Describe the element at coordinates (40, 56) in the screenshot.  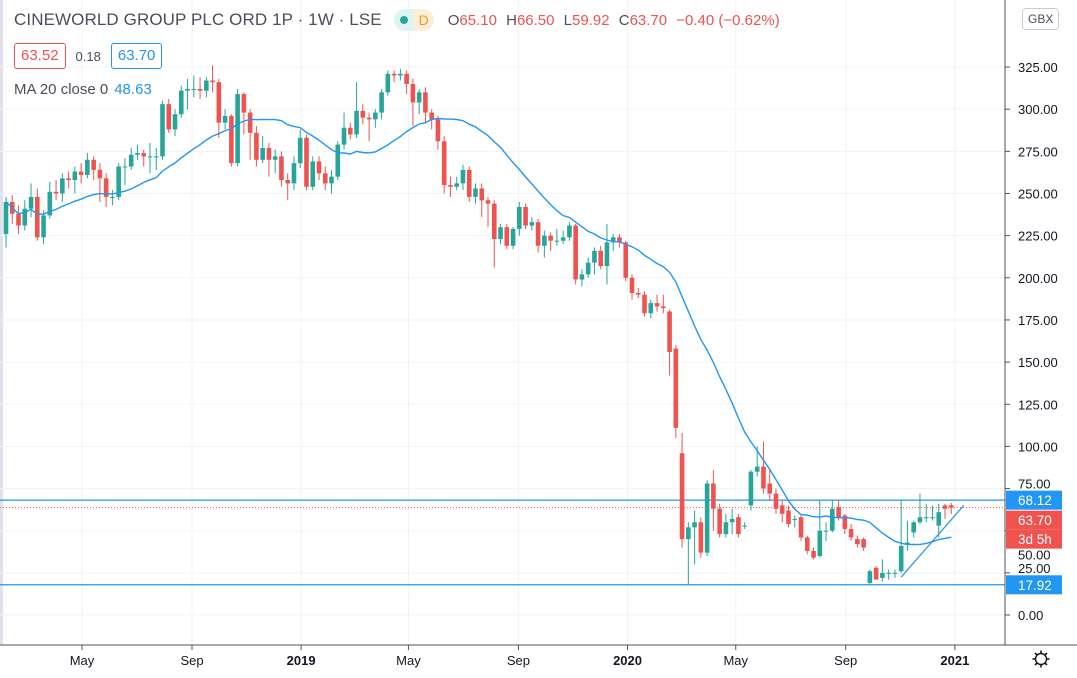
I see `sell-button: 63.52` at that location.